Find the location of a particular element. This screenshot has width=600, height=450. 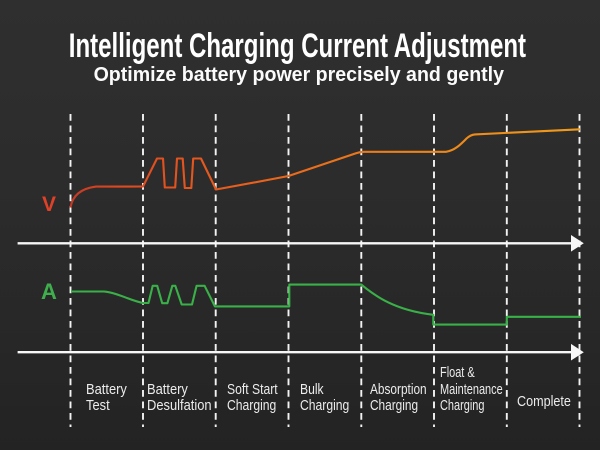

svg-text: V is located at coordinates (49, 204).